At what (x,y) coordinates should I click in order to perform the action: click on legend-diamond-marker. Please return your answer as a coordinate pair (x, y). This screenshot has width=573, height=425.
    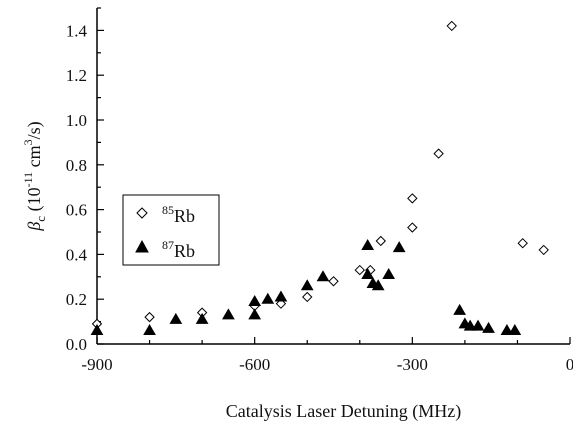
    Looking at the image, I should click on (142, 213).